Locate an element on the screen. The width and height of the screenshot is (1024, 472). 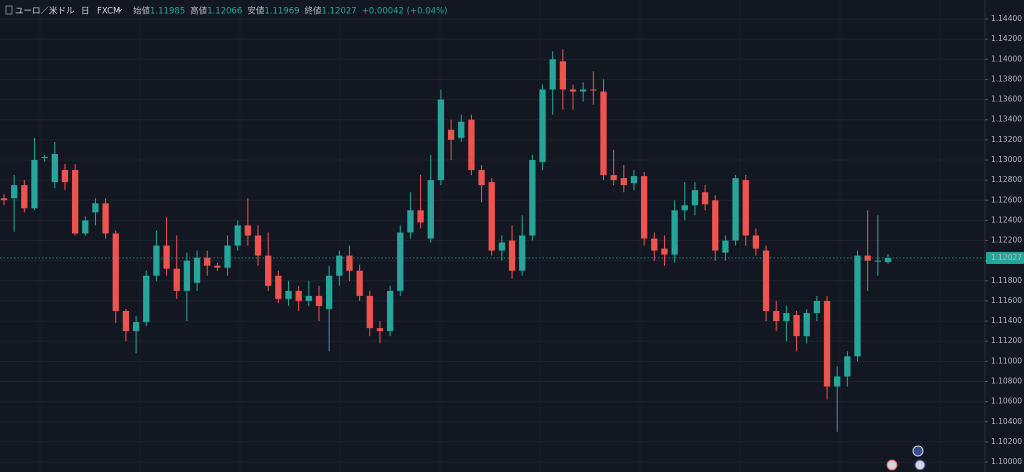
y-tick-label: 1.10000 is located at coordinates (1006, 461).